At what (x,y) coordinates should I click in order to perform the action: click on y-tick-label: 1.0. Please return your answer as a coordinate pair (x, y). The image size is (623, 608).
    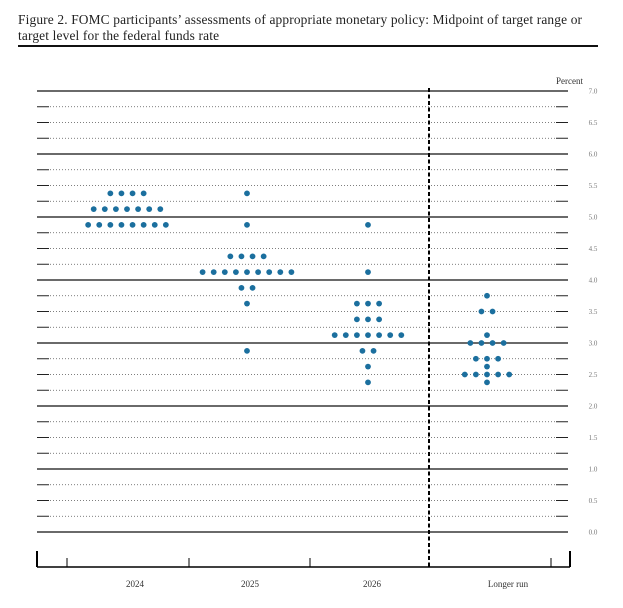
    Looking at the image, I should click on (593, 470).